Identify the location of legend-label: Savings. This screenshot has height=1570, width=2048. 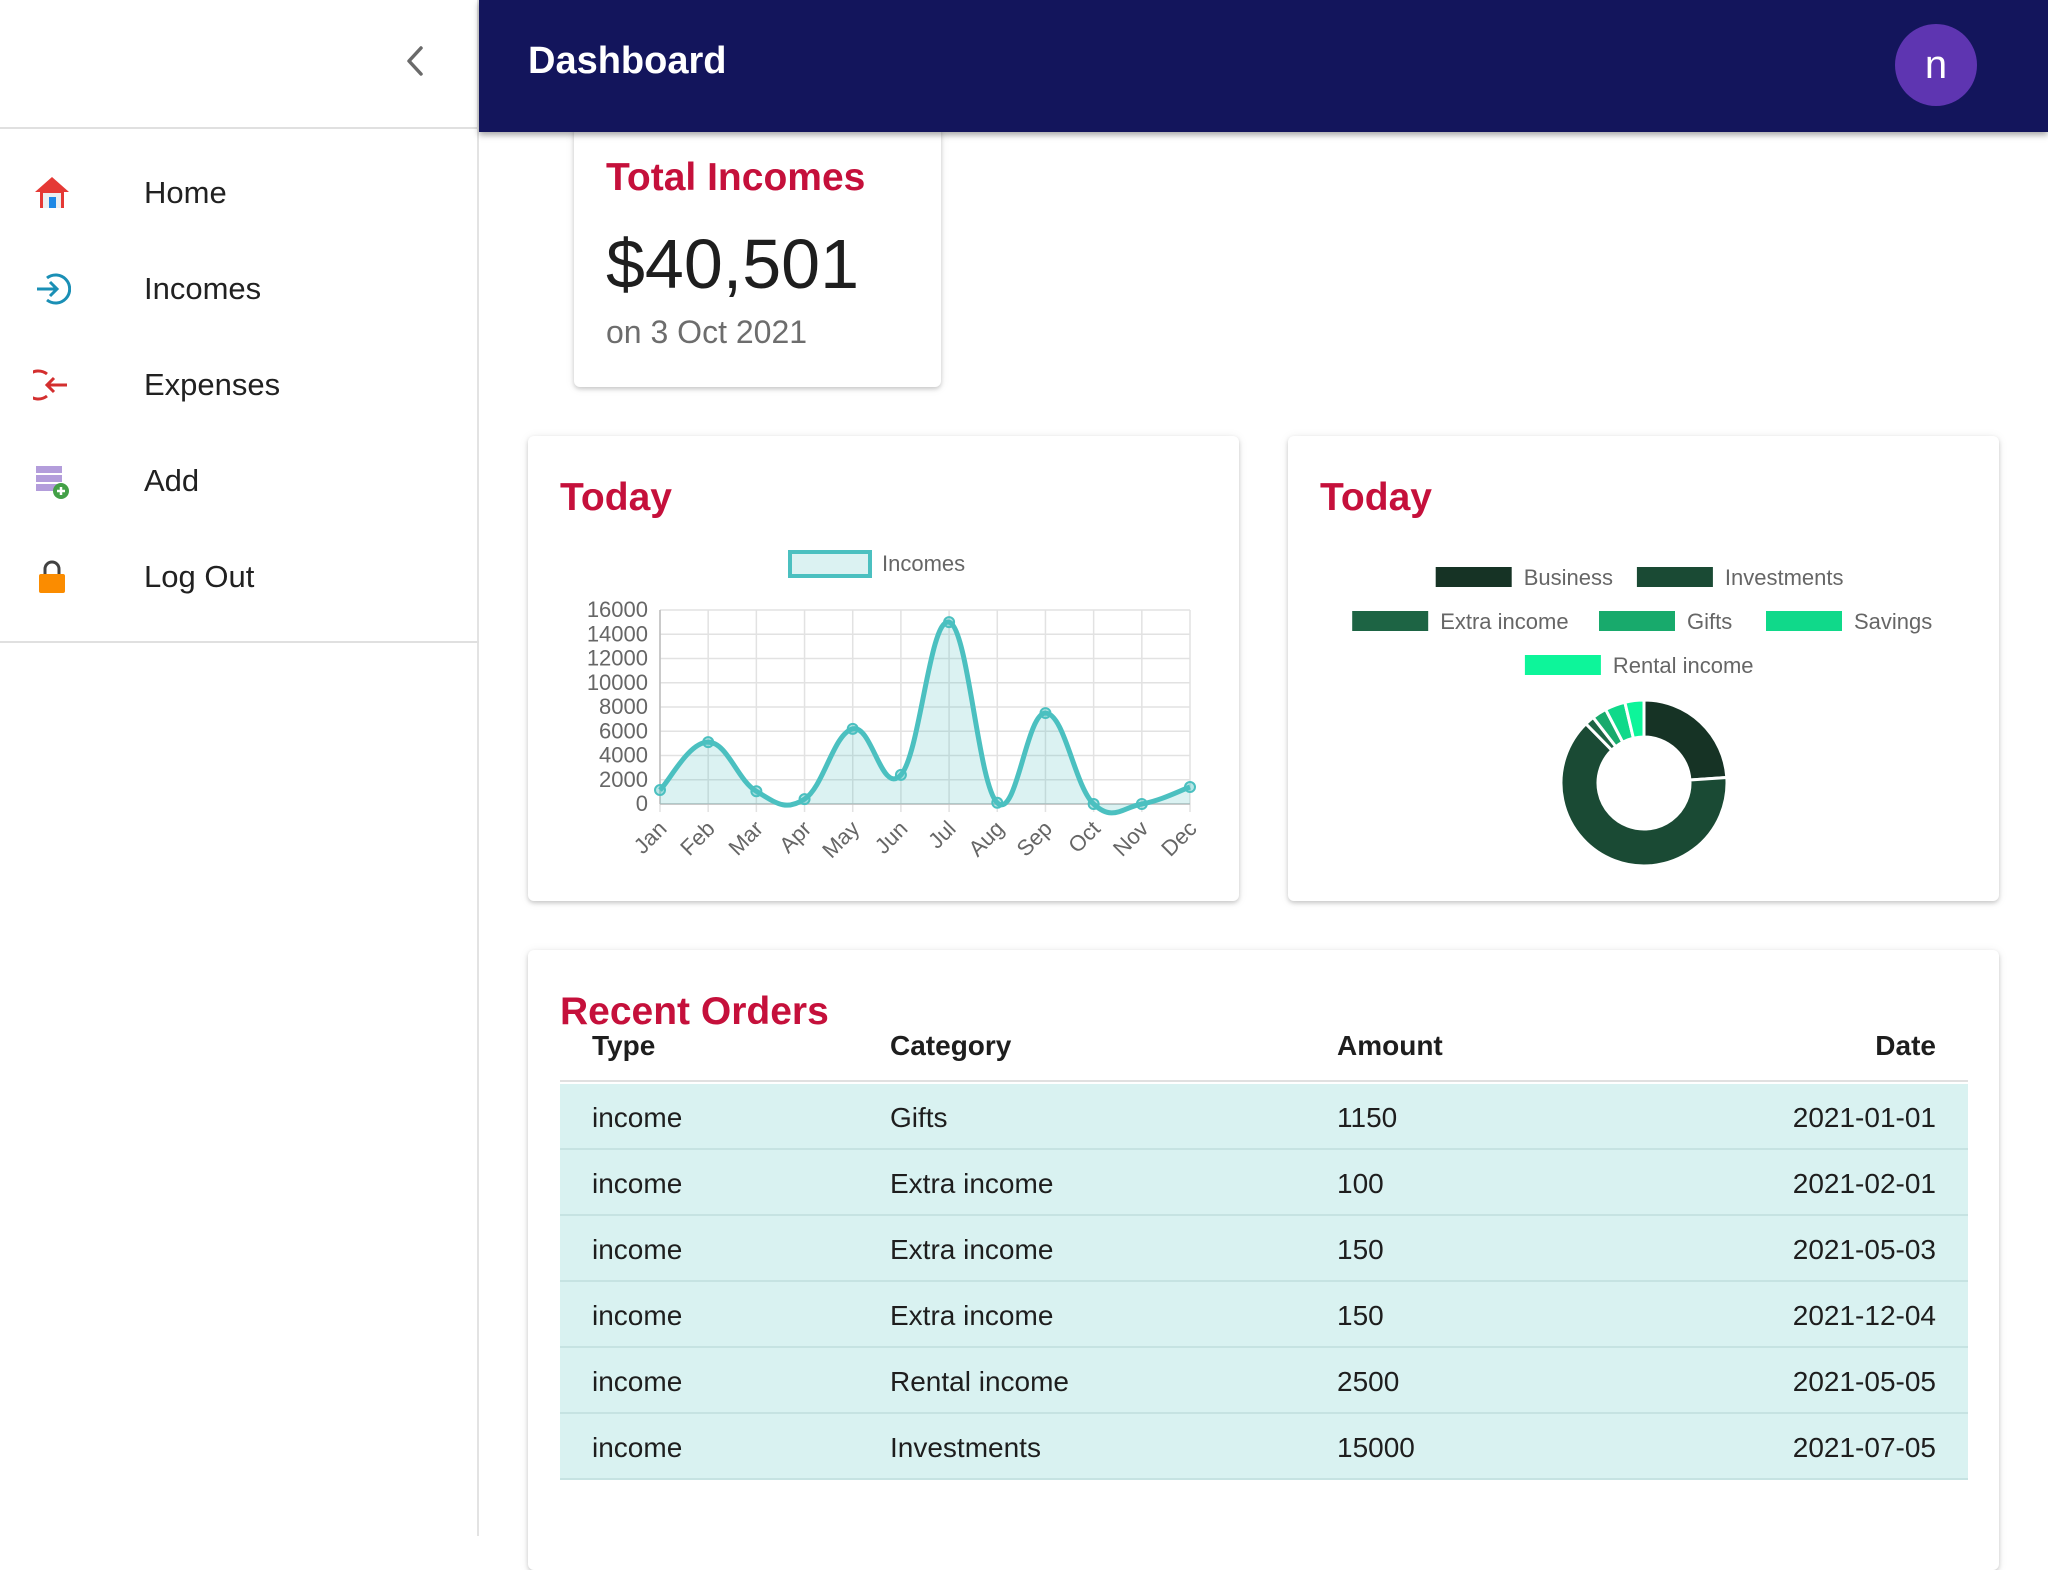
(1893, 621).